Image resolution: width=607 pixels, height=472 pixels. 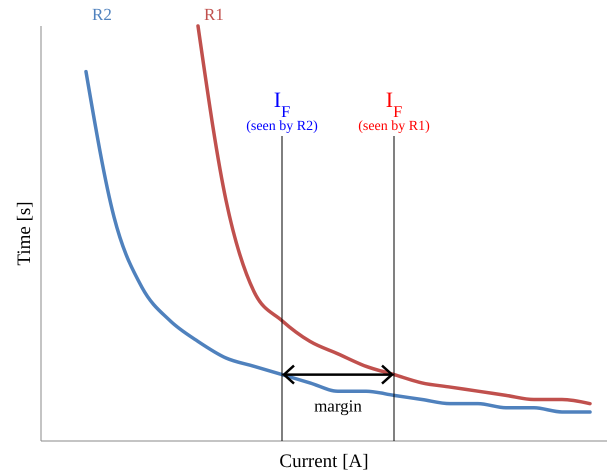 What do you see at coordinates (394, 110) in the screenshot?
I see `annotation: I$_{F}$ (seen by R1)` at bounding box center [394, 110].